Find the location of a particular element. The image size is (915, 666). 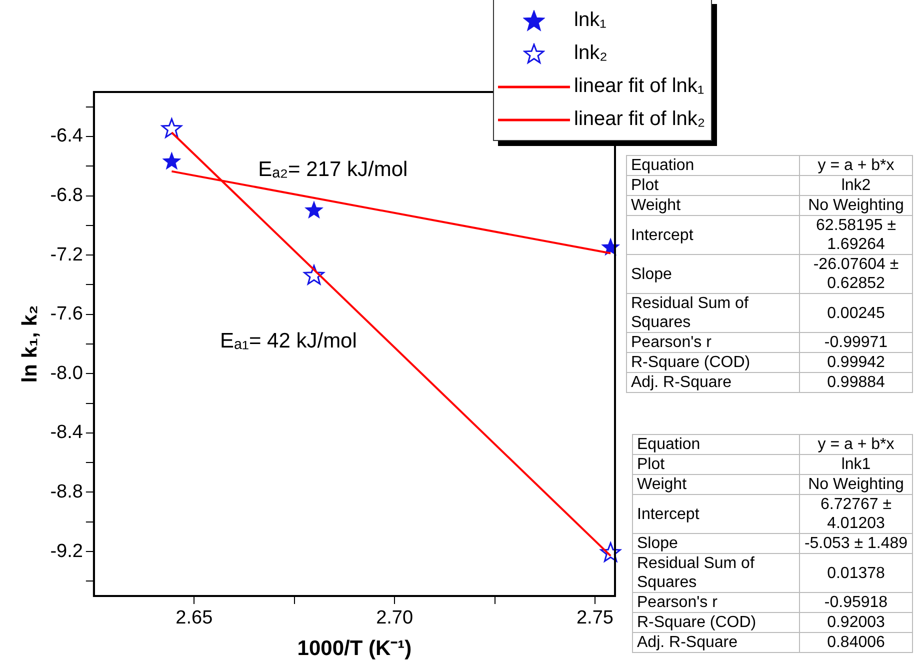

x-tick-label: 2.75 is located at coordinates (595, 618).